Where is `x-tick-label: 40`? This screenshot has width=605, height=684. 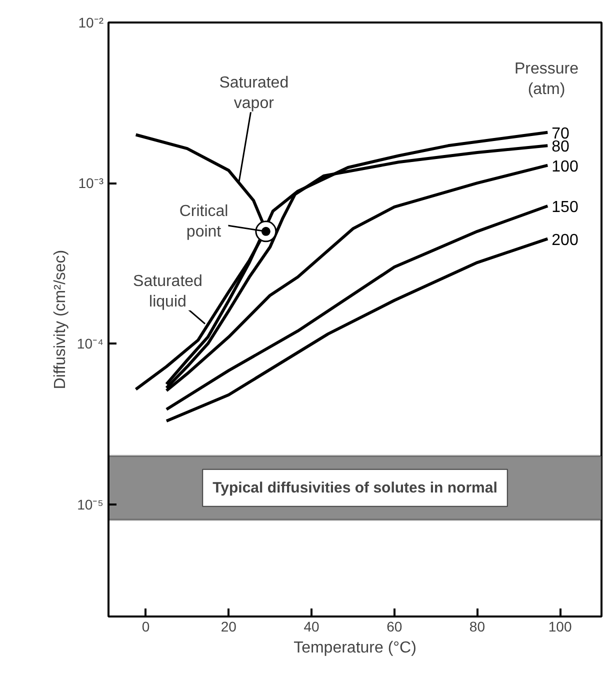 x-tick-label: 40 is located at coordinates (312, 626).